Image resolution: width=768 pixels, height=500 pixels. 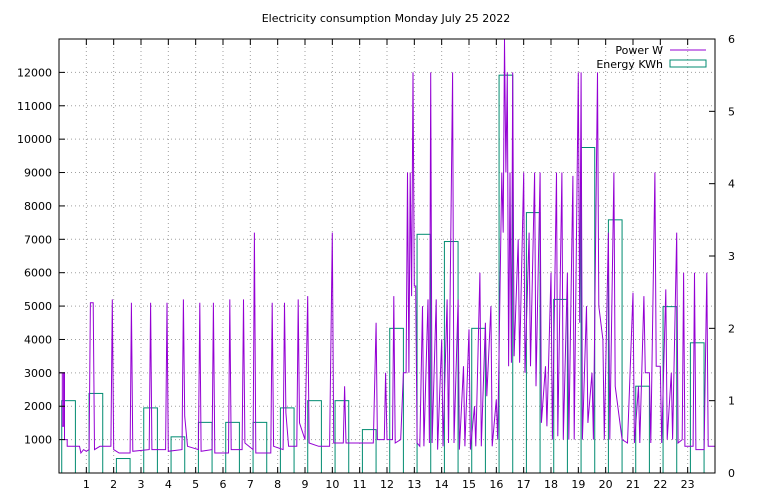 What do you see at coordinates (731, 328) in the screenshot?
I see `y2-tick-label: 2` at bounding box center [731, 328].